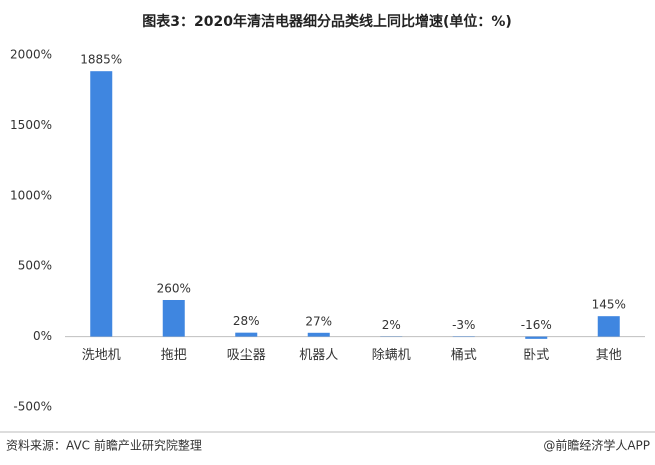  What do you see at coordinates (463, 325) in the screenshot?
I see `value-label: -3%` at bounding box center [463, 325].